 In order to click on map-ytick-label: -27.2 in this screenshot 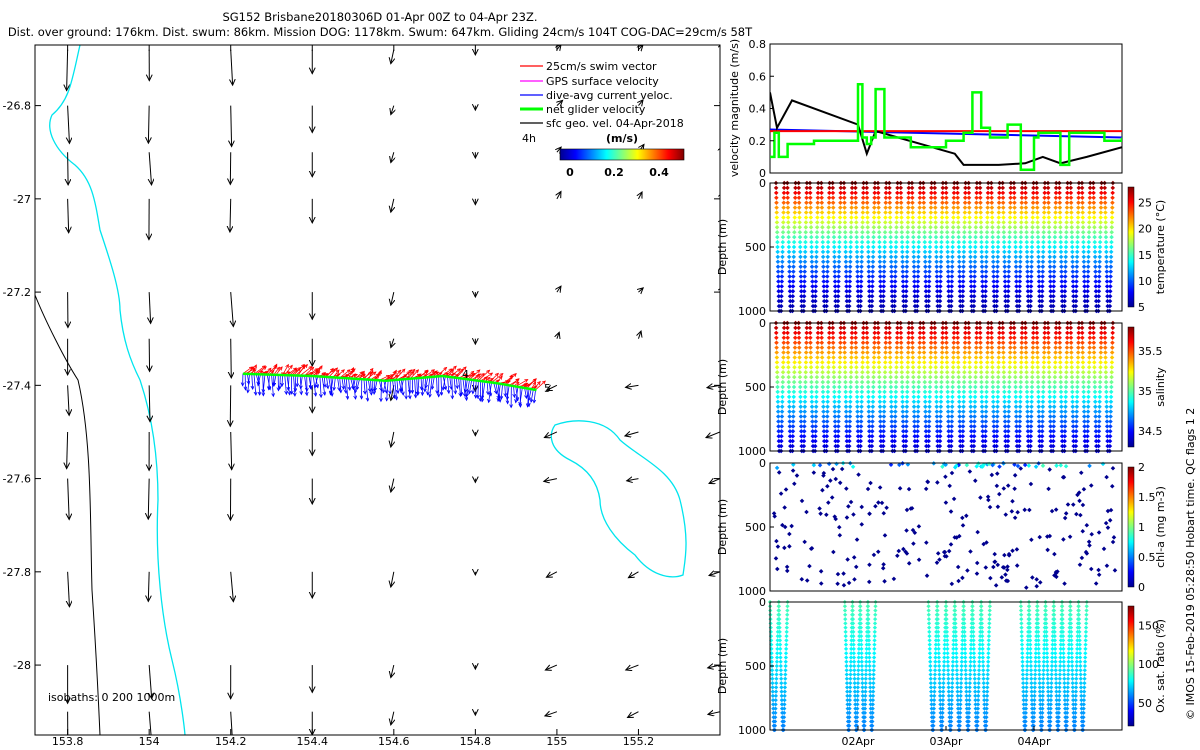, I will do `click(17, 292)`.